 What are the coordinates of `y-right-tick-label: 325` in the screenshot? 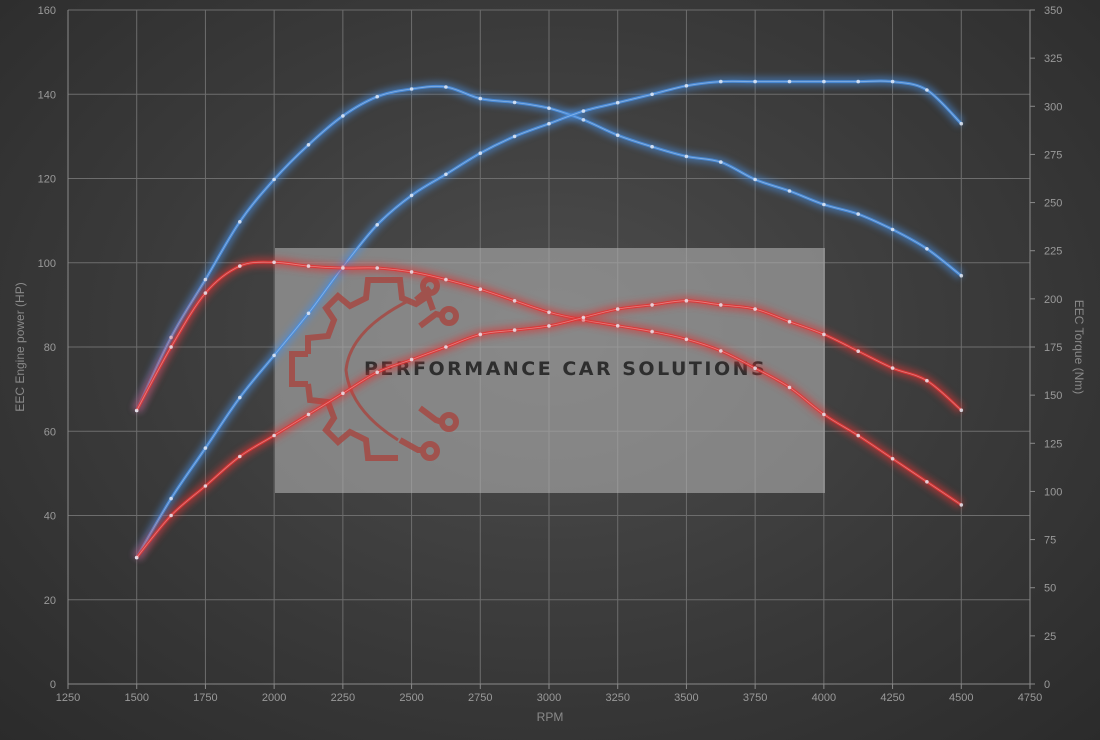 It's located at (1053, 59).